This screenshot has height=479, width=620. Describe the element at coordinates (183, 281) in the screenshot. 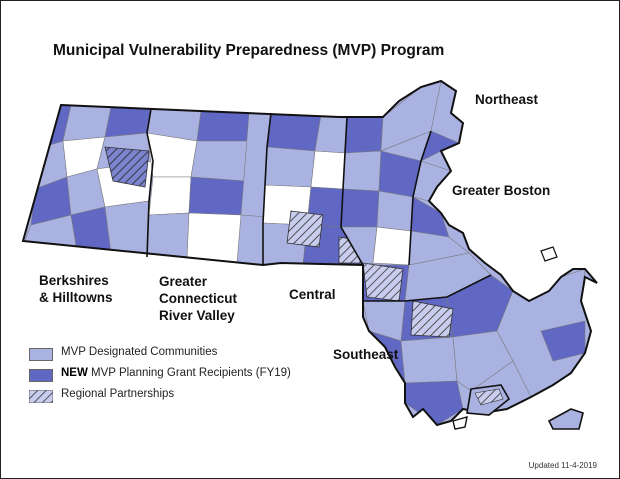

I see `region-ct-line1: Greater` at that location.